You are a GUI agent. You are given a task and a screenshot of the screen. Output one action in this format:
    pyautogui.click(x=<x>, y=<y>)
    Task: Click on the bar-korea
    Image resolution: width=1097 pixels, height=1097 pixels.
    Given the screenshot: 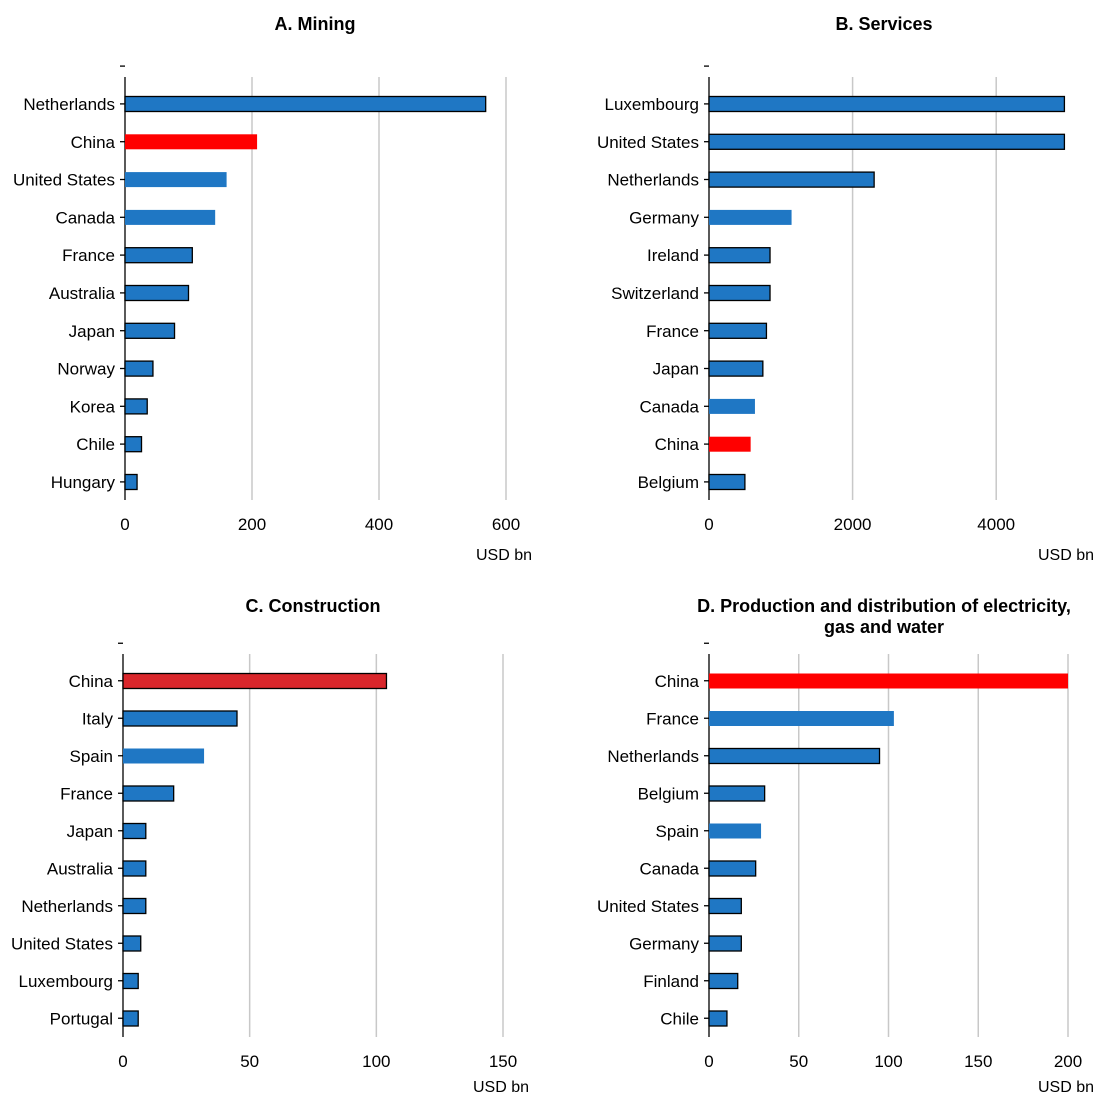 What is the action you would take?
    pyautogui.click(x=136, y=406)
    